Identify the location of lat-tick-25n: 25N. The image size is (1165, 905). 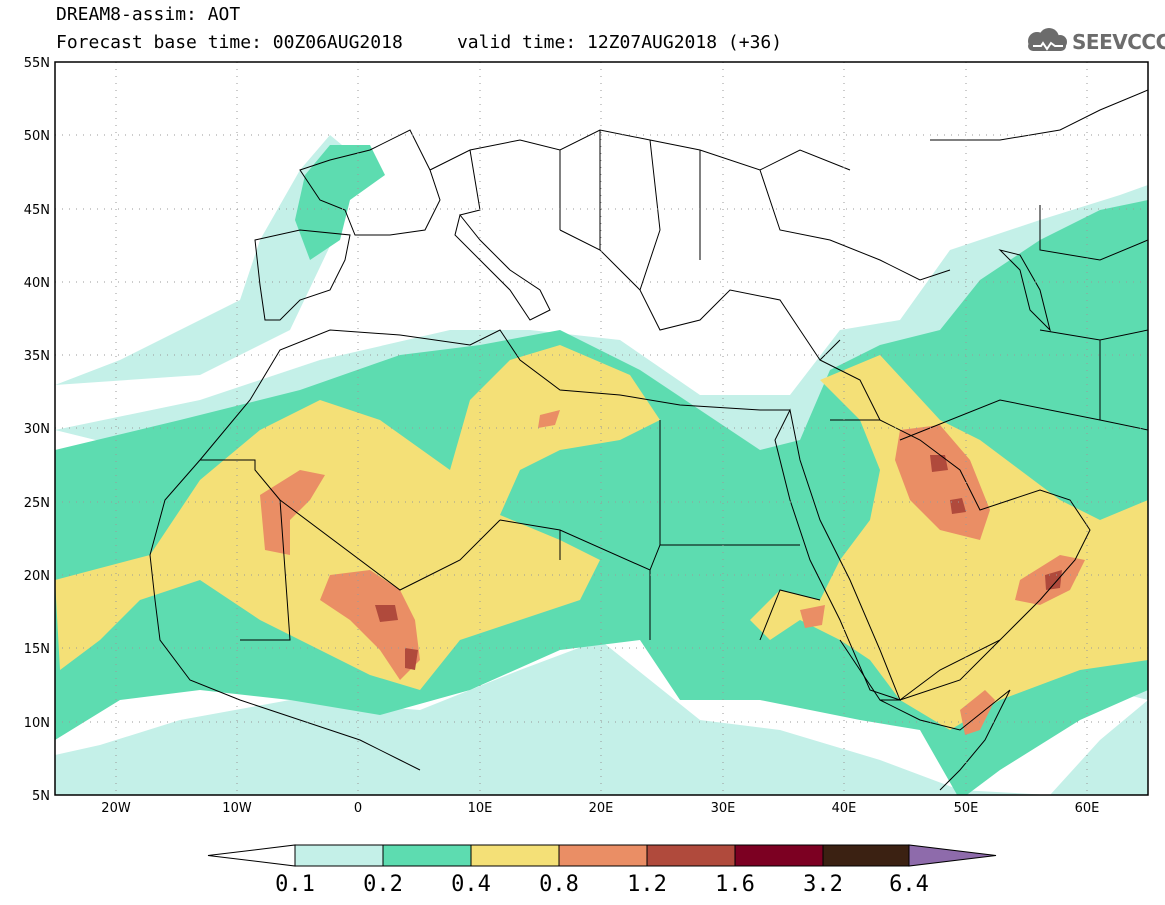
(37, 503).